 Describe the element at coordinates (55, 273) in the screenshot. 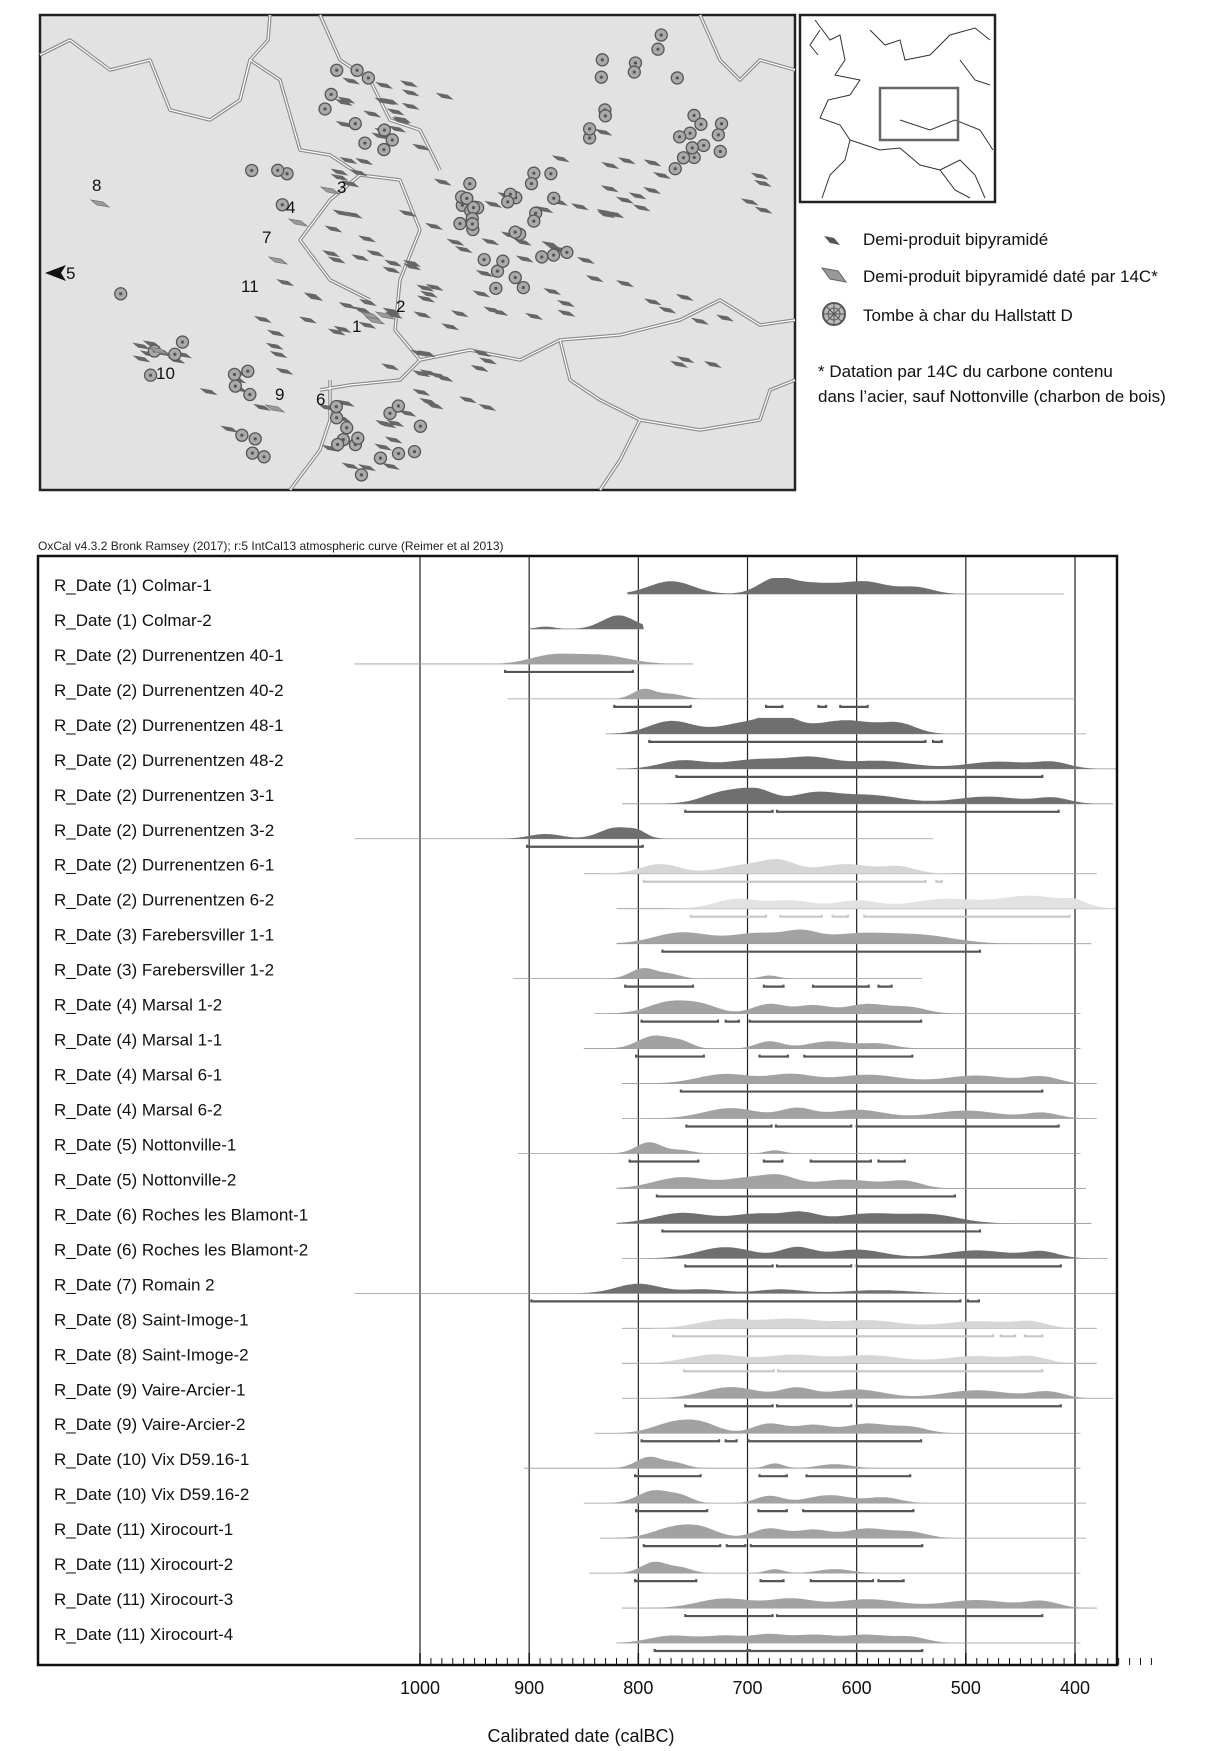

I see `west-arrow-icon` at that location.